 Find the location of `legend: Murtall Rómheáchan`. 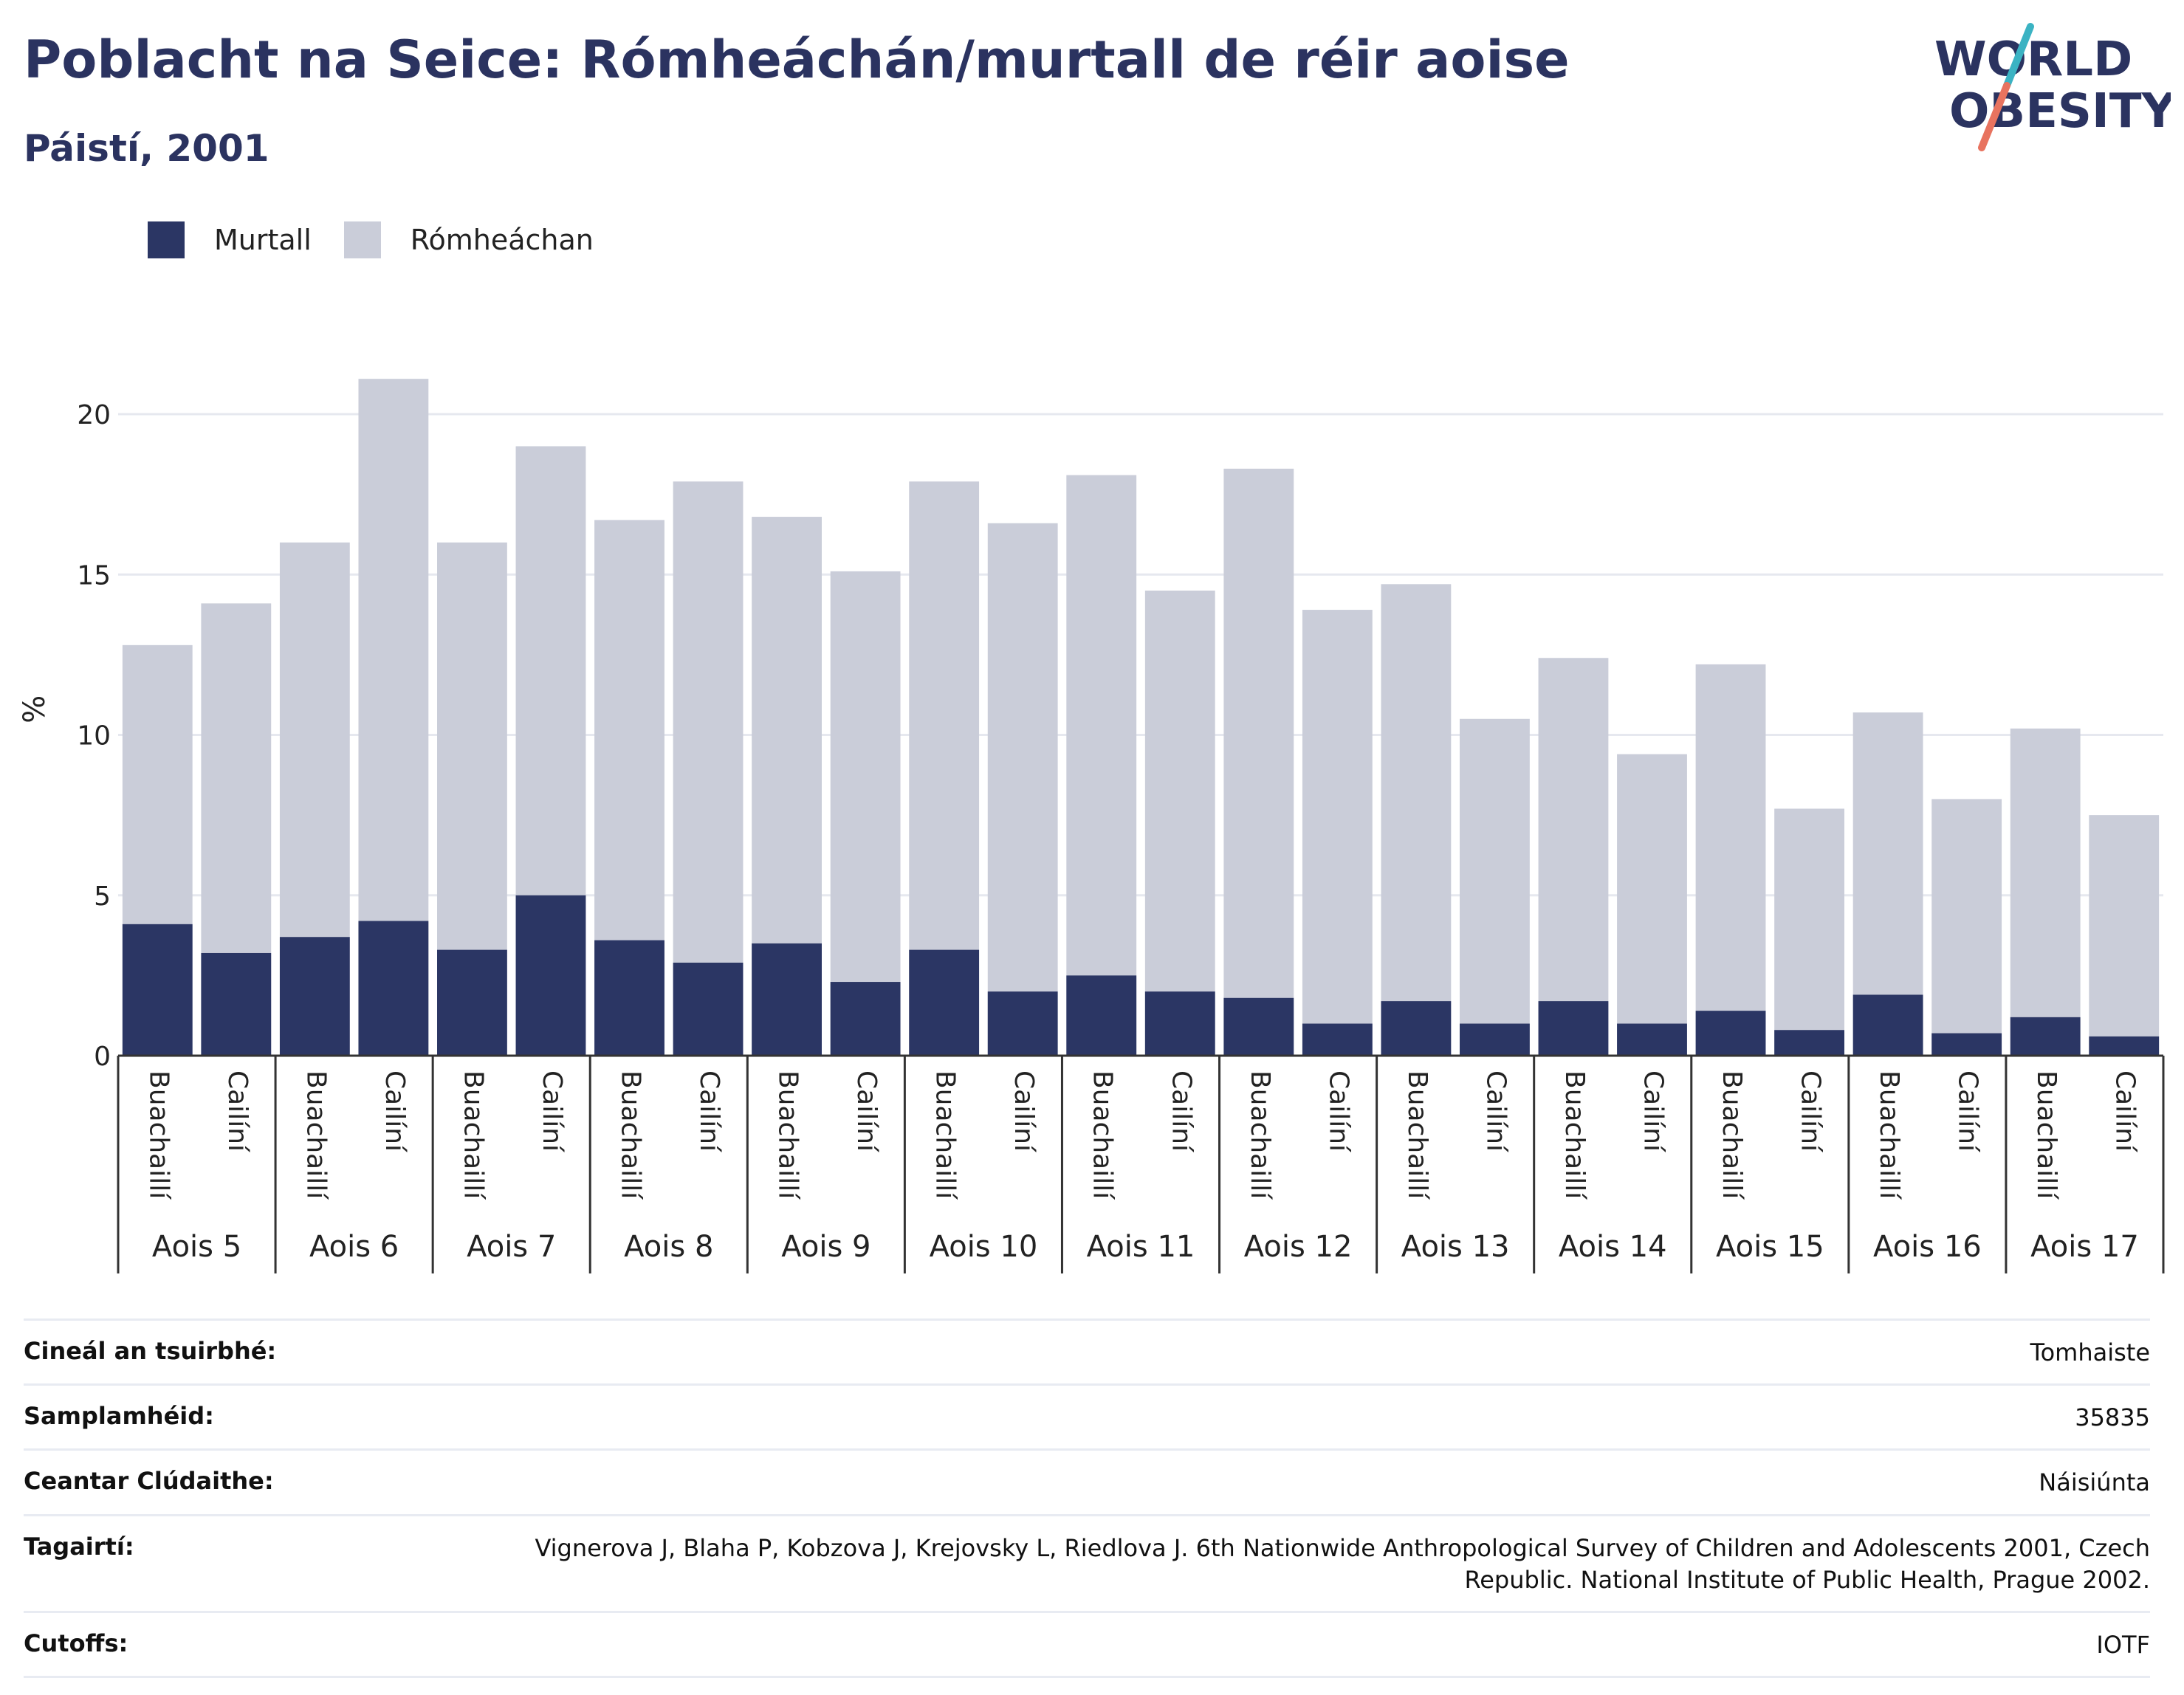

legend: Murtall Rómheáchan is located at coordinates (387, 240).